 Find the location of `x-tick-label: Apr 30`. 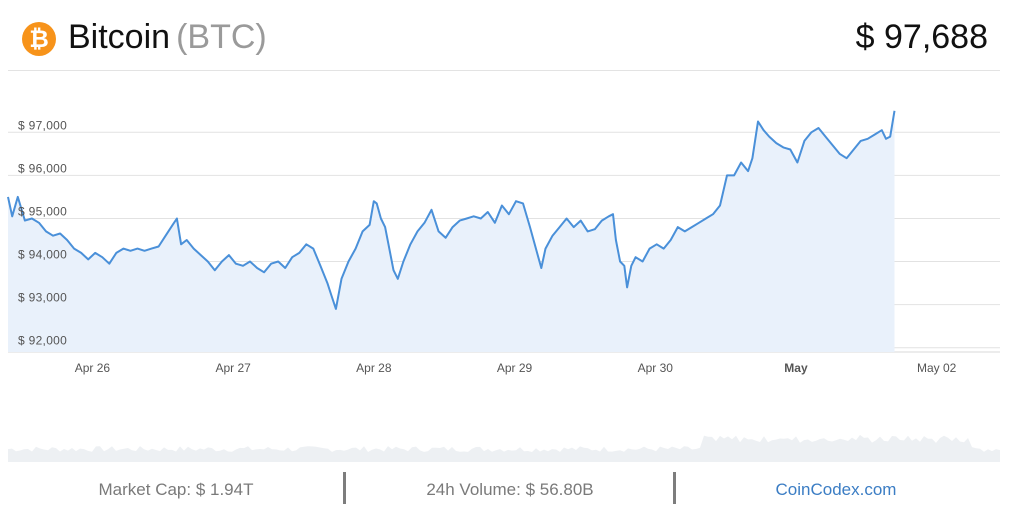

x-tick-label: Apr 30 is located at coordinates (656, 368).